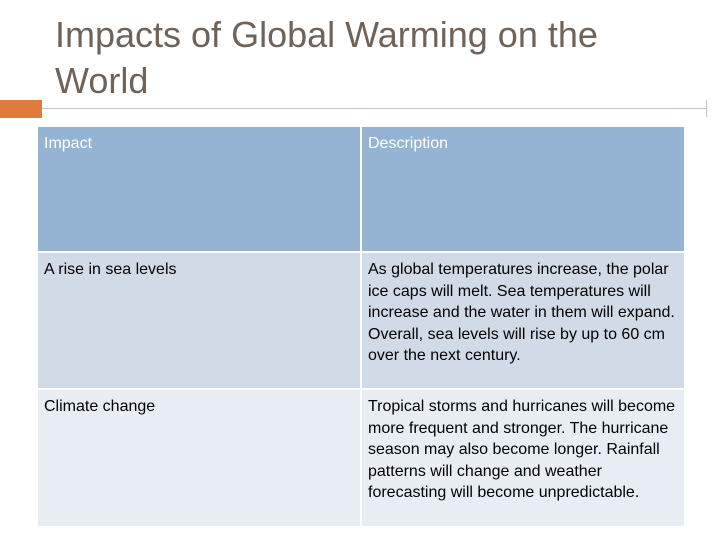 The height and width of the screenshot is (540, 720). I want to click on impact-cell: Climate change, so click(199, 458).